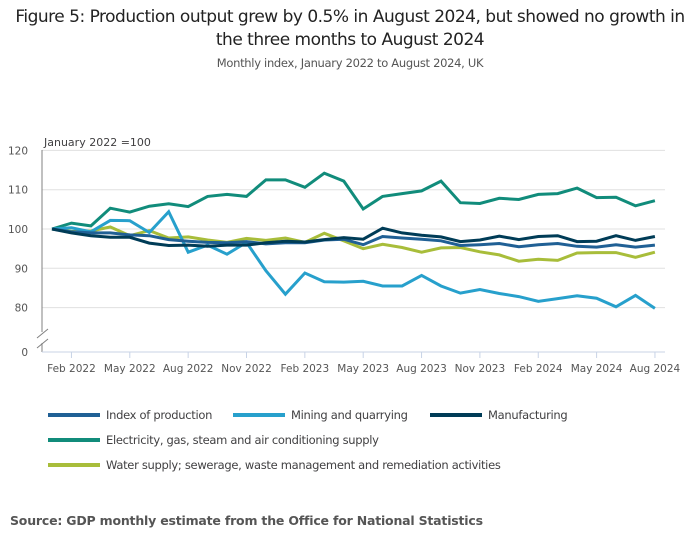  Describe the element at coordinates (71, 369) in the screenshot. I see `x-tick-label: Feb 2022` at that location.